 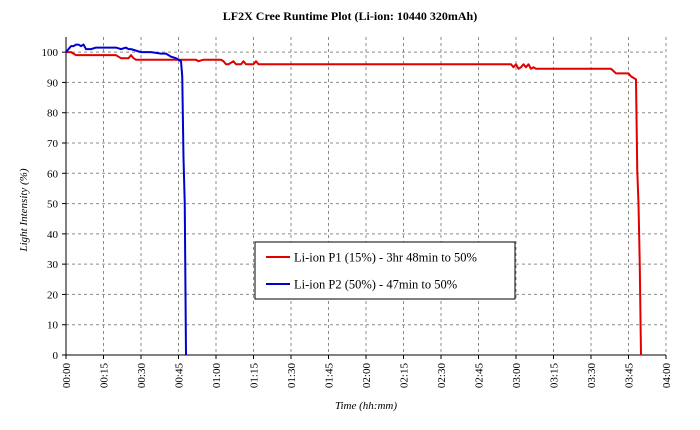 I want to click on x-tick-label: 02:30, so click(x=442, y=376).